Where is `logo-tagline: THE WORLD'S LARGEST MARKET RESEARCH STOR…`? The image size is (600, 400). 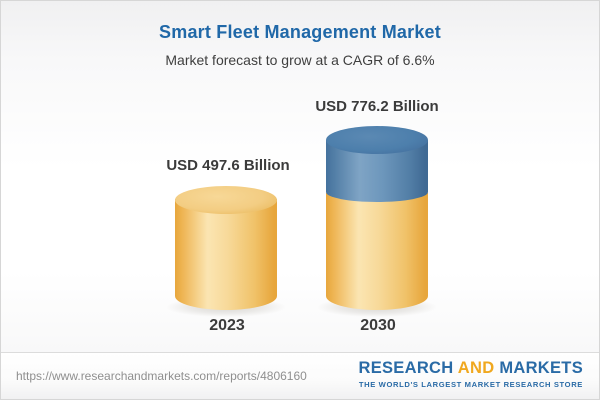 logo-tagline: THE WORLD'S LARGEST MARKET RESEARCH STOR… is located at coordinates (470, 384).